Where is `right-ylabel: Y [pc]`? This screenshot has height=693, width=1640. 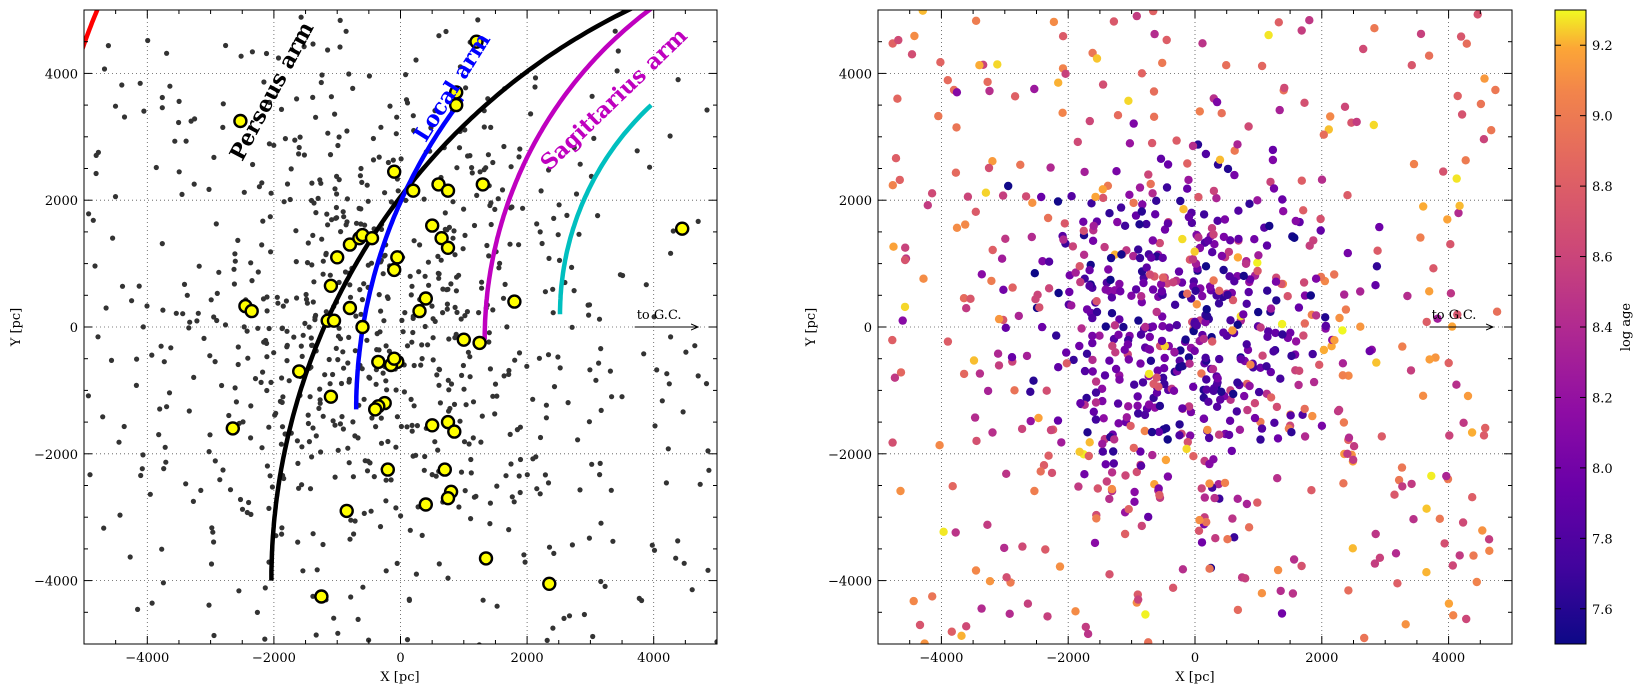
right-ylabel: Y [pc] is located at coordinates (811, 327).